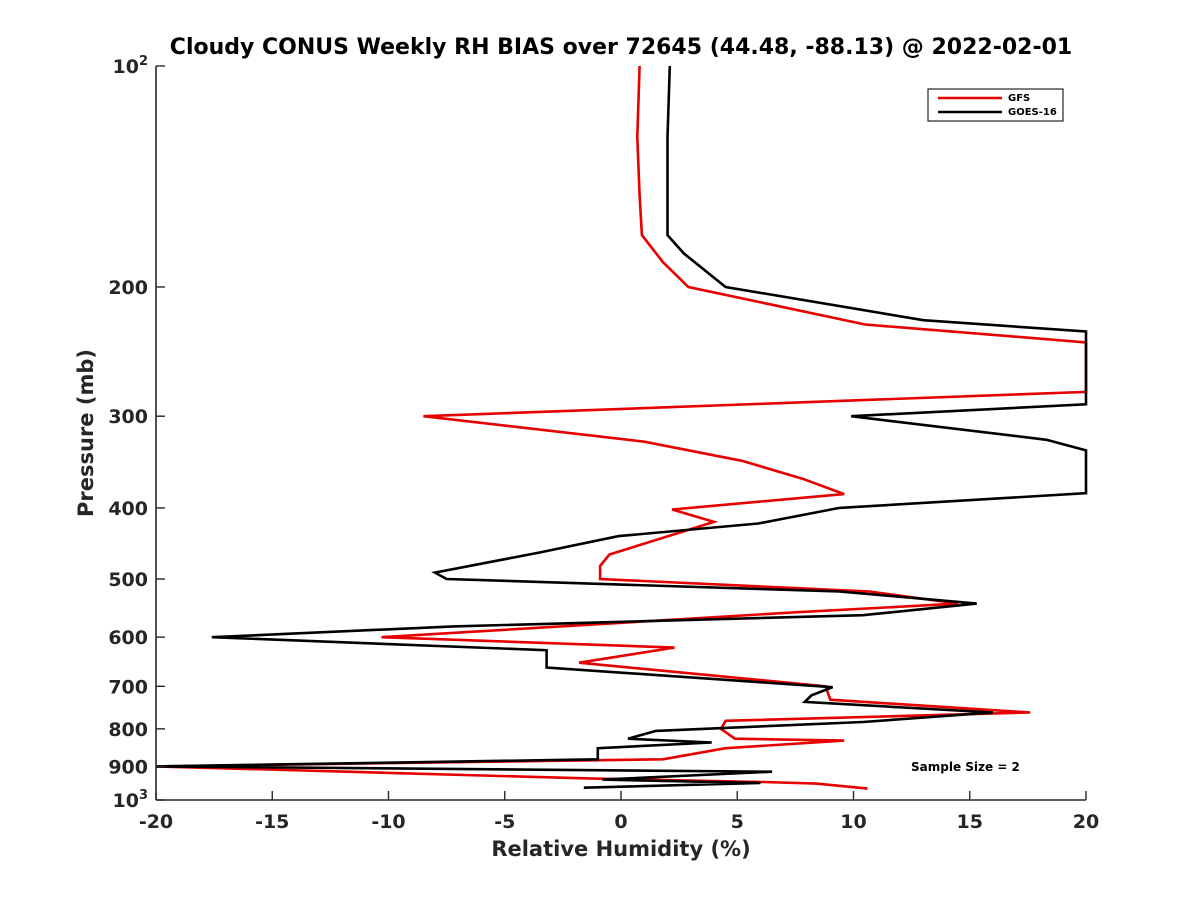 This screenshot has height=900, width=1200. Describe the element at coordinates (156, 822) in the screenshot. I see `x-tick-label: -20` at that location.